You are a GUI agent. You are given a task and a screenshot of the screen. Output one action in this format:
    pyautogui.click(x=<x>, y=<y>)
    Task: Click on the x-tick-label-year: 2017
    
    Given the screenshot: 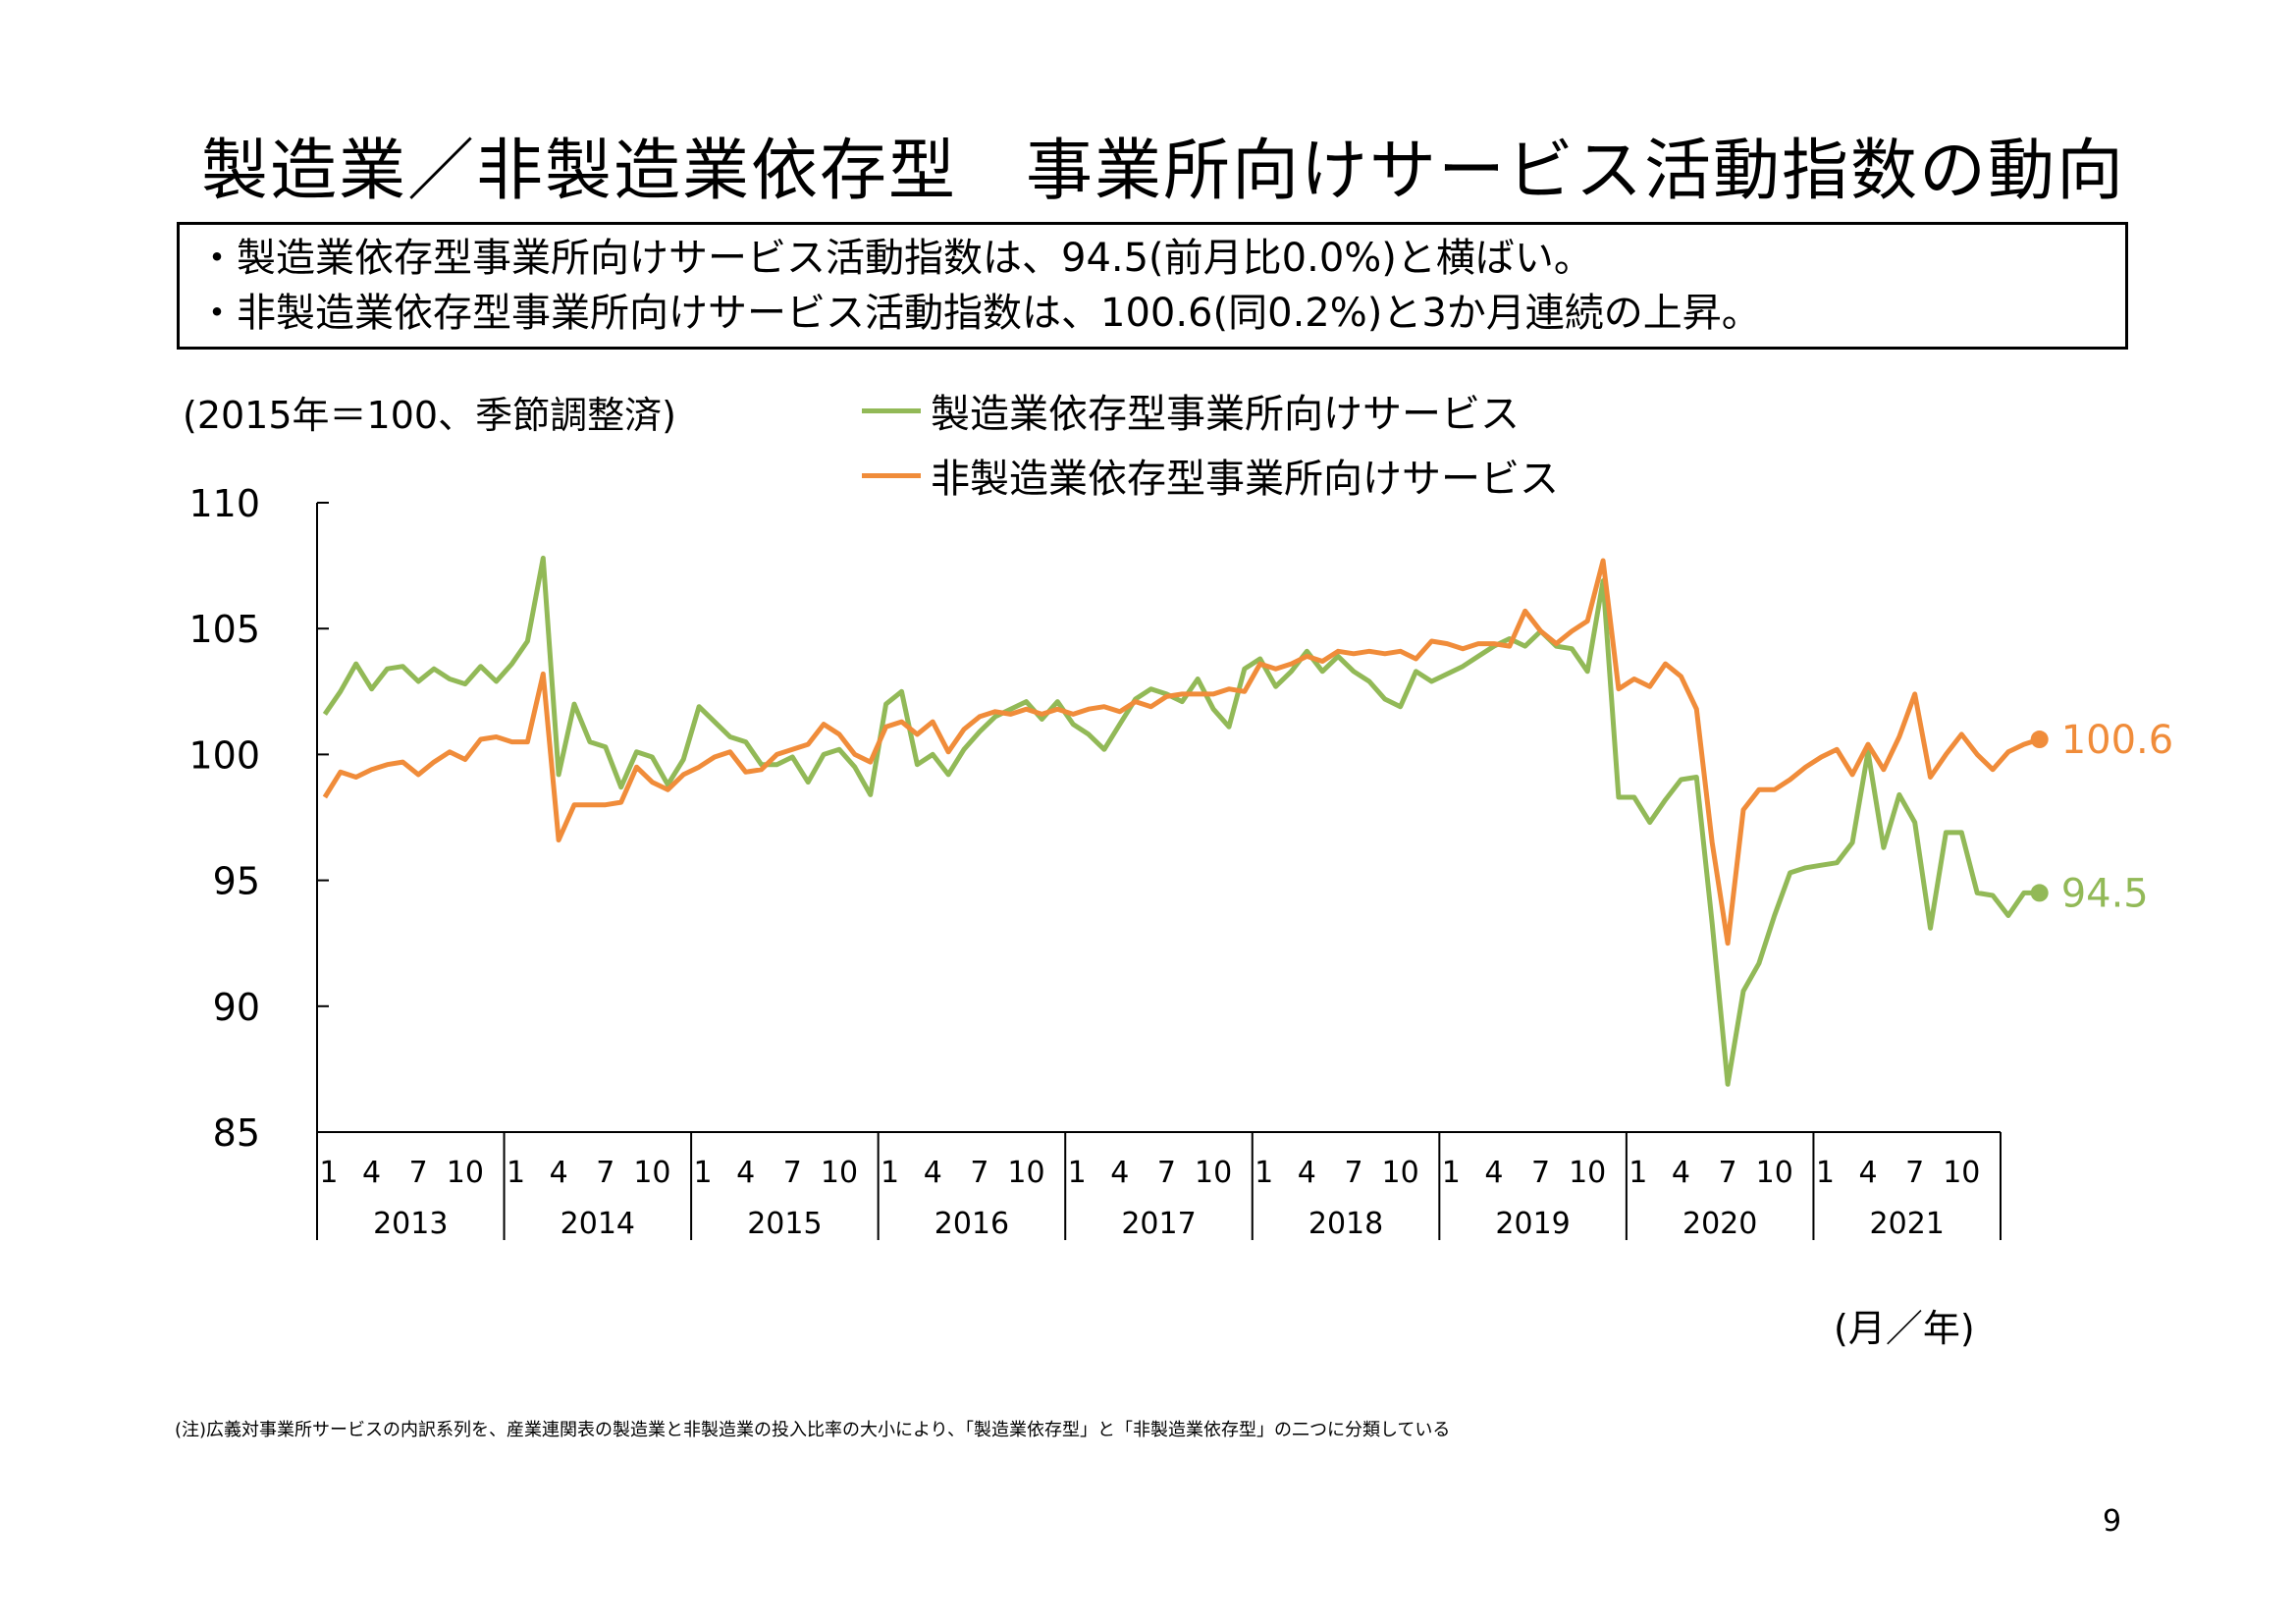 What is the action you would take?
    pyautogui.click(x=1158, y=1224)
    